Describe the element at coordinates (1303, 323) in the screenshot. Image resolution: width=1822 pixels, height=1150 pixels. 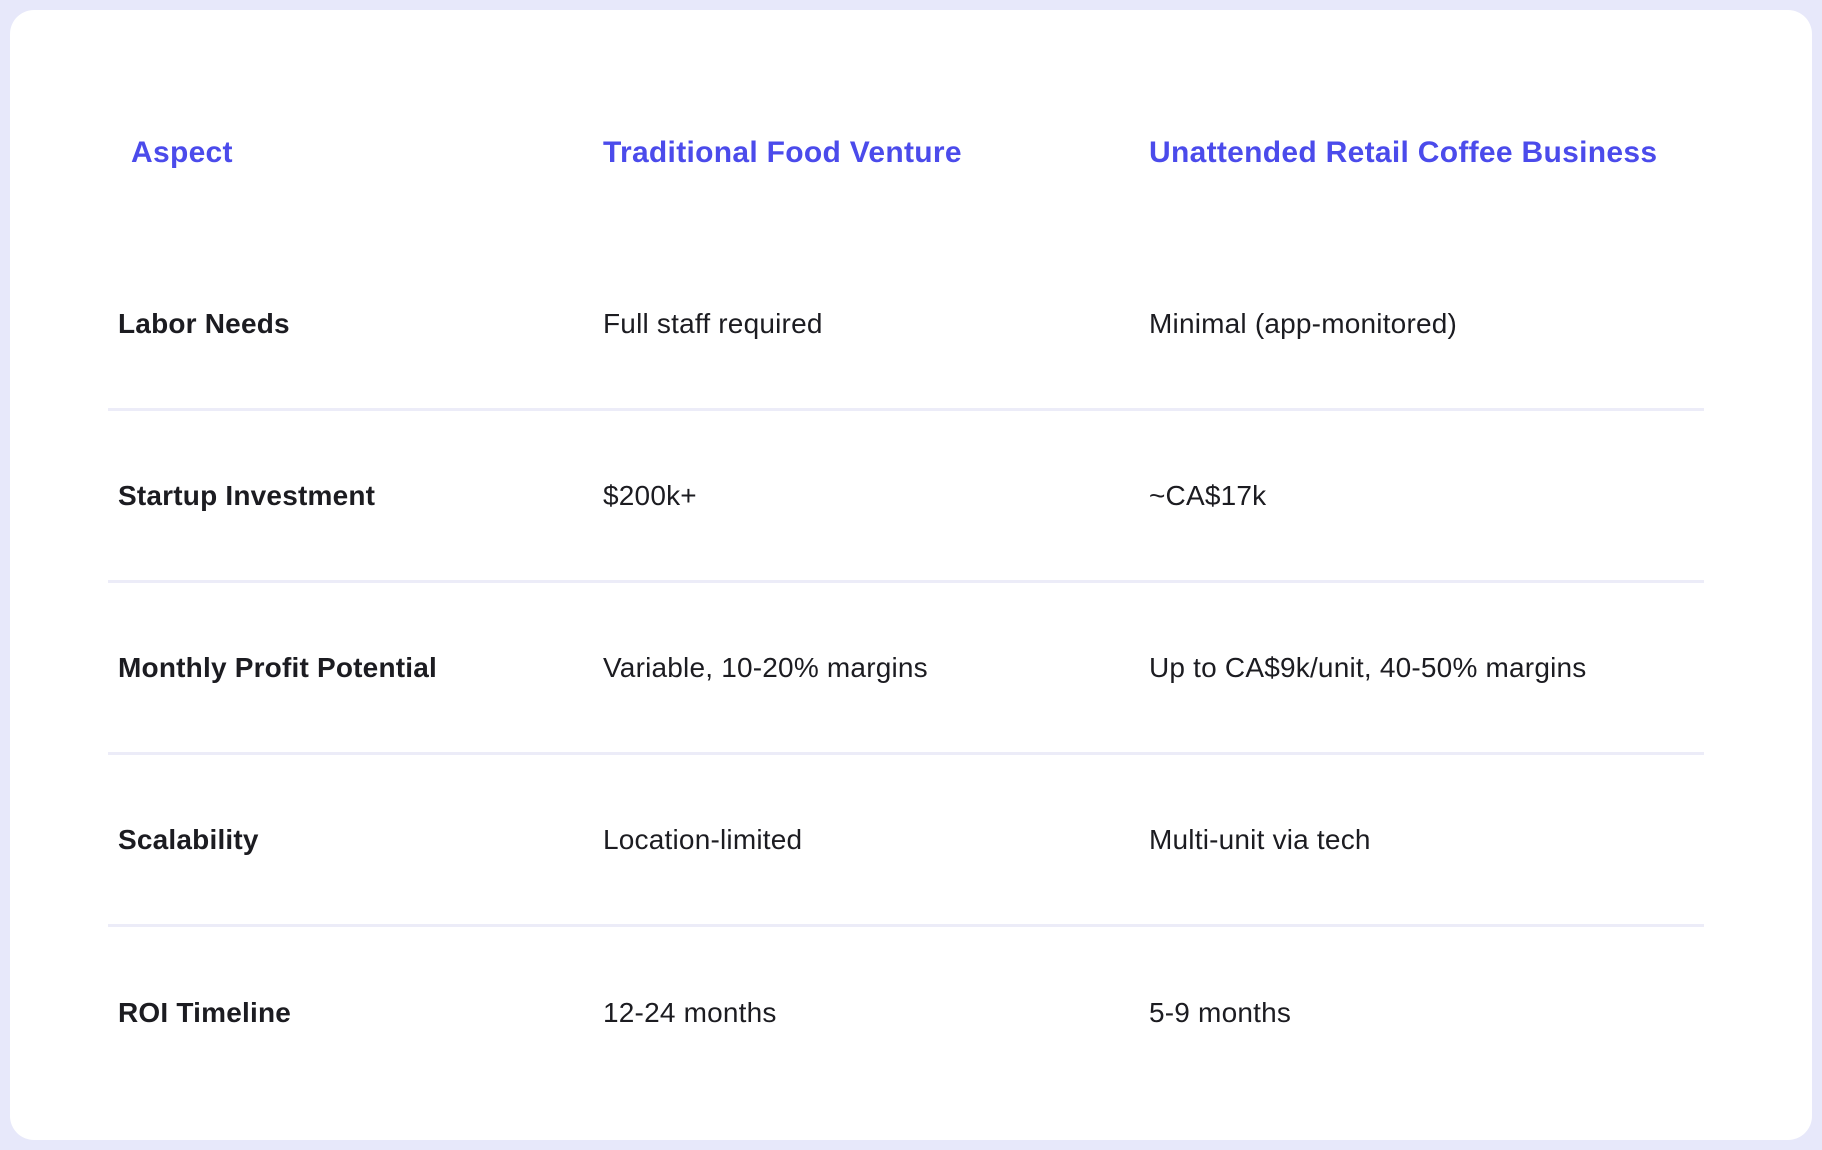
I see `unattended-value: Minimal (app-monitored)` at that location.